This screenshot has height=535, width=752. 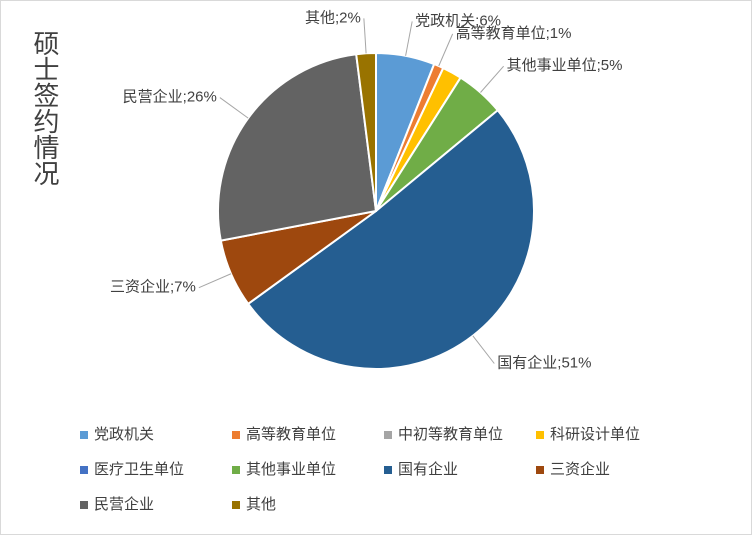 What do you see at coordinates (458, 20) in the screenshot?
I see `data-label: 党政机关;6%` at bounding box center [458, 20].